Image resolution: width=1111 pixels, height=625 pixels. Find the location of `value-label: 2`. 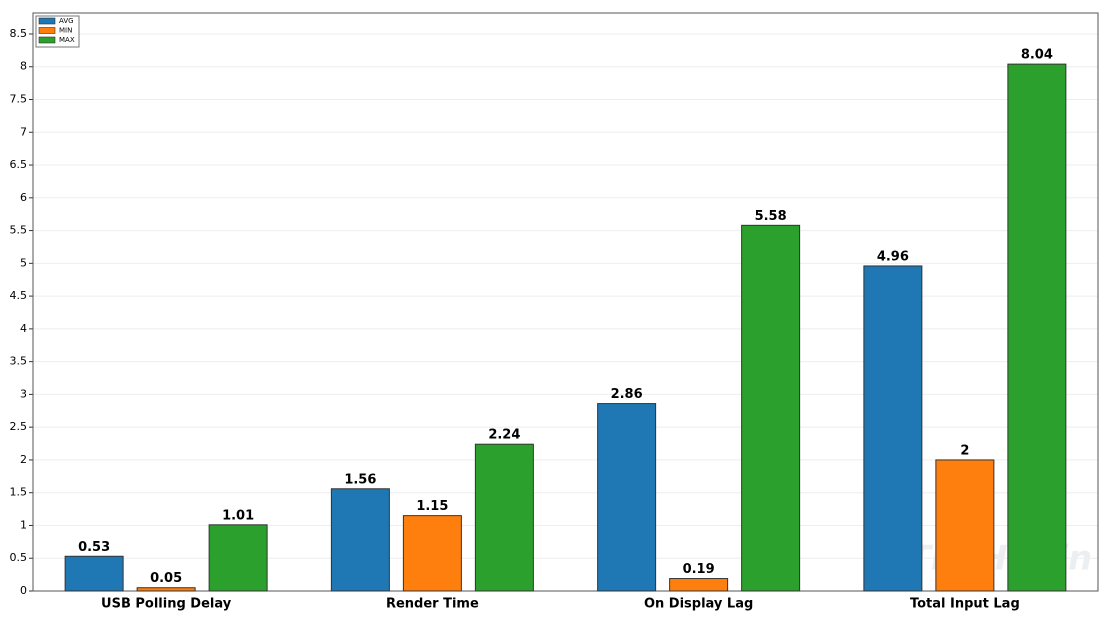

value-label: 2 is located at coordinates (964, 450).